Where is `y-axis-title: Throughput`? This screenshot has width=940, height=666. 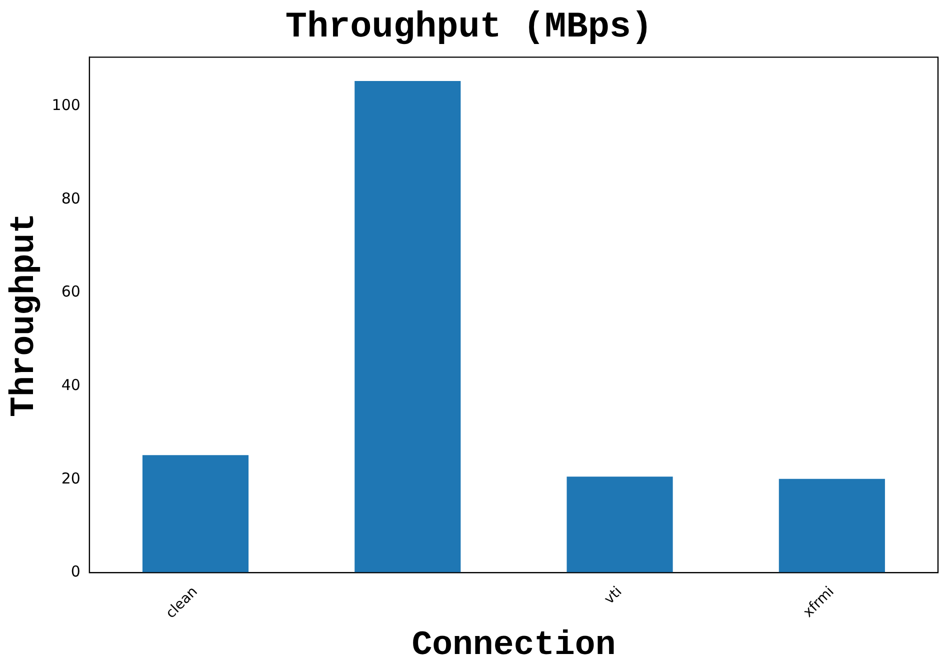 y-axis-title: Throughput is located at coordinates (25, 314).